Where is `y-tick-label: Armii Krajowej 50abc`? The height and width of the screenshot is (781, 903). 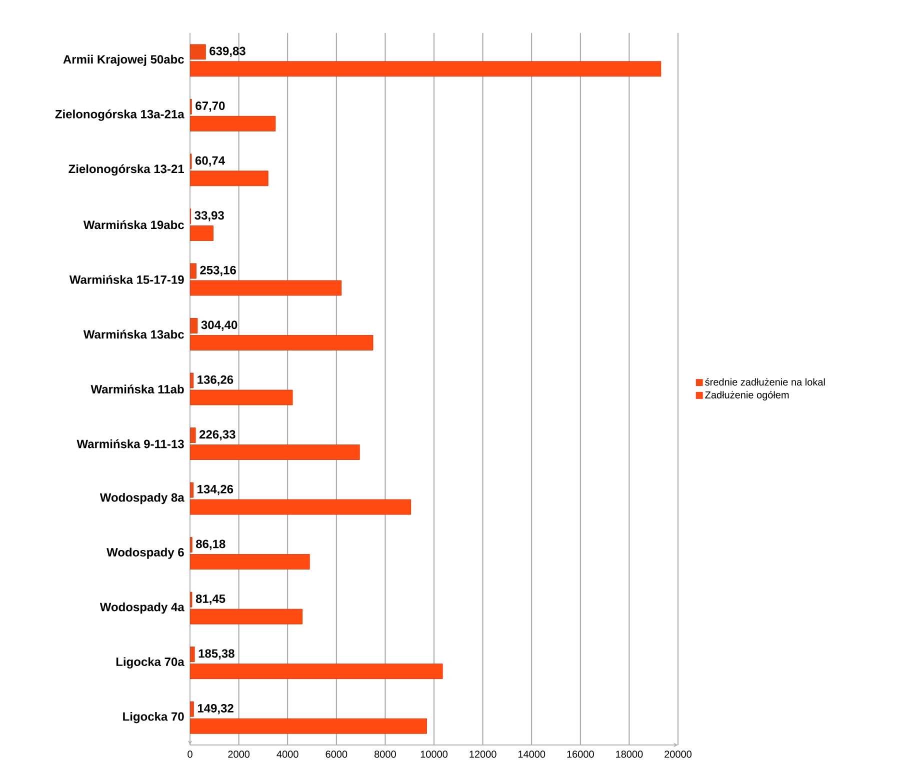
y-tick-label: Armii Krajowej 50abc is located at coordinates (123, 60).